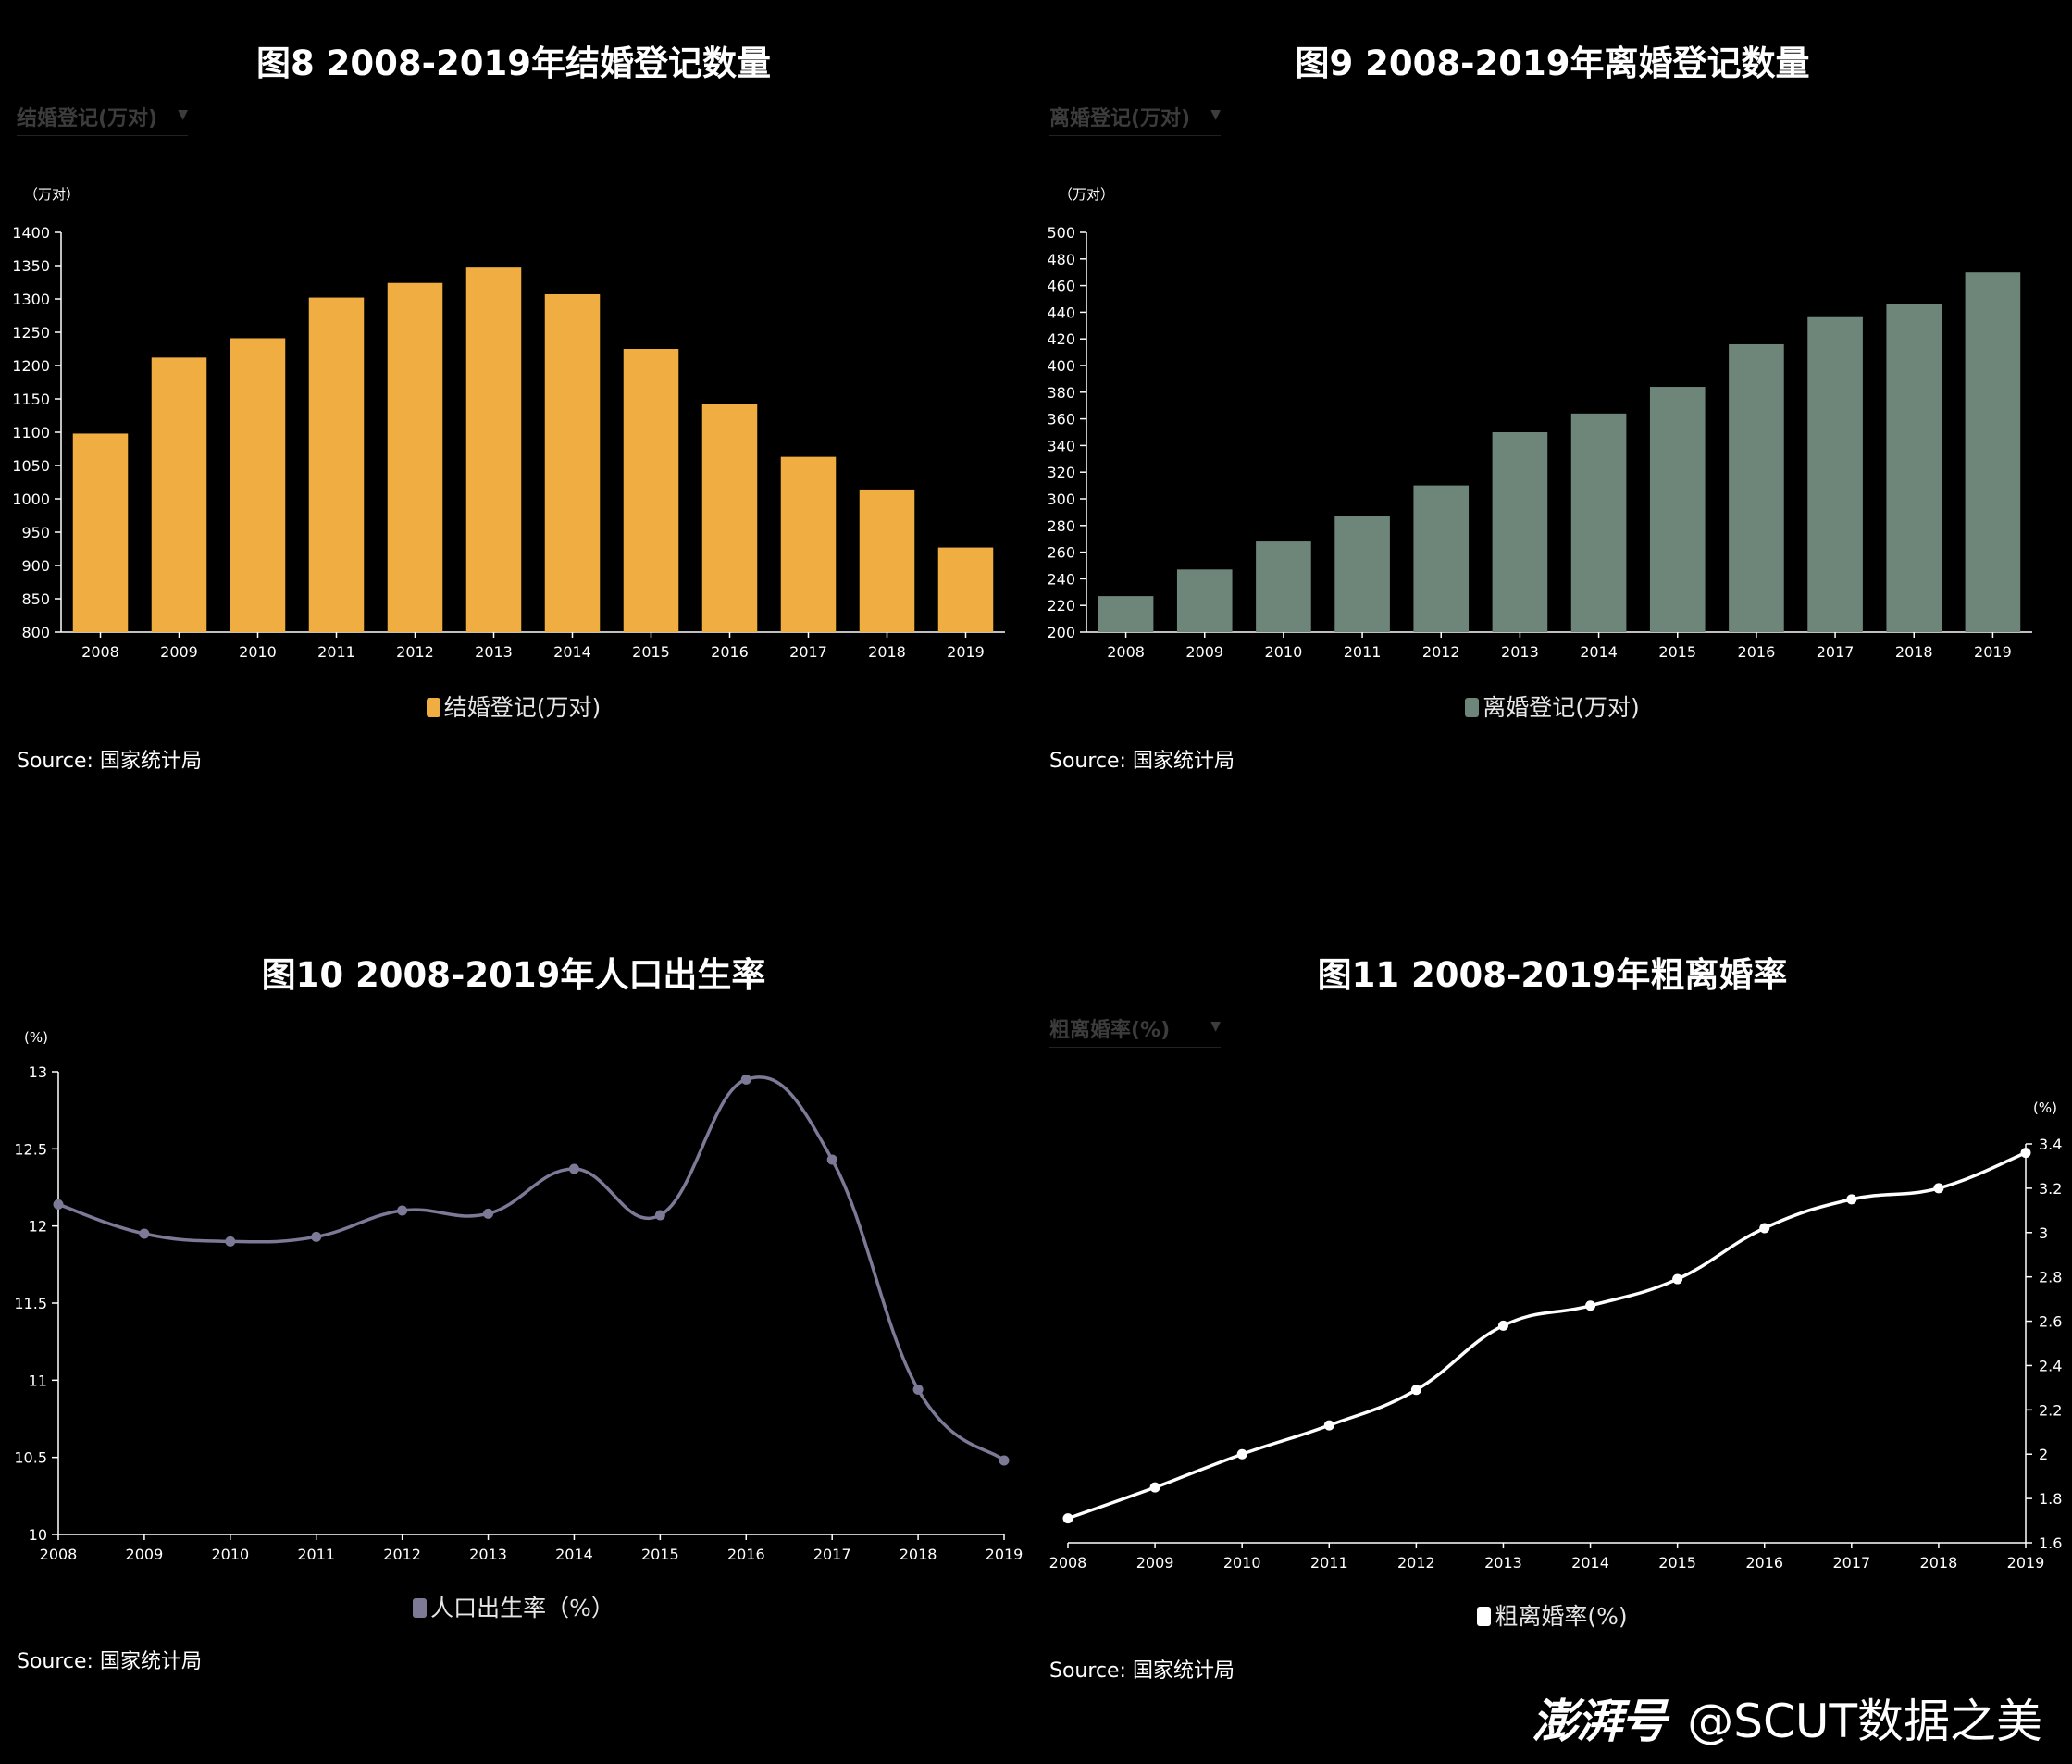 The width and height of the screenshot is (2072, 1764). Describe the element at coordinates (35, 532) in the screenshot. I see `y-tick-label: 950` at that location.